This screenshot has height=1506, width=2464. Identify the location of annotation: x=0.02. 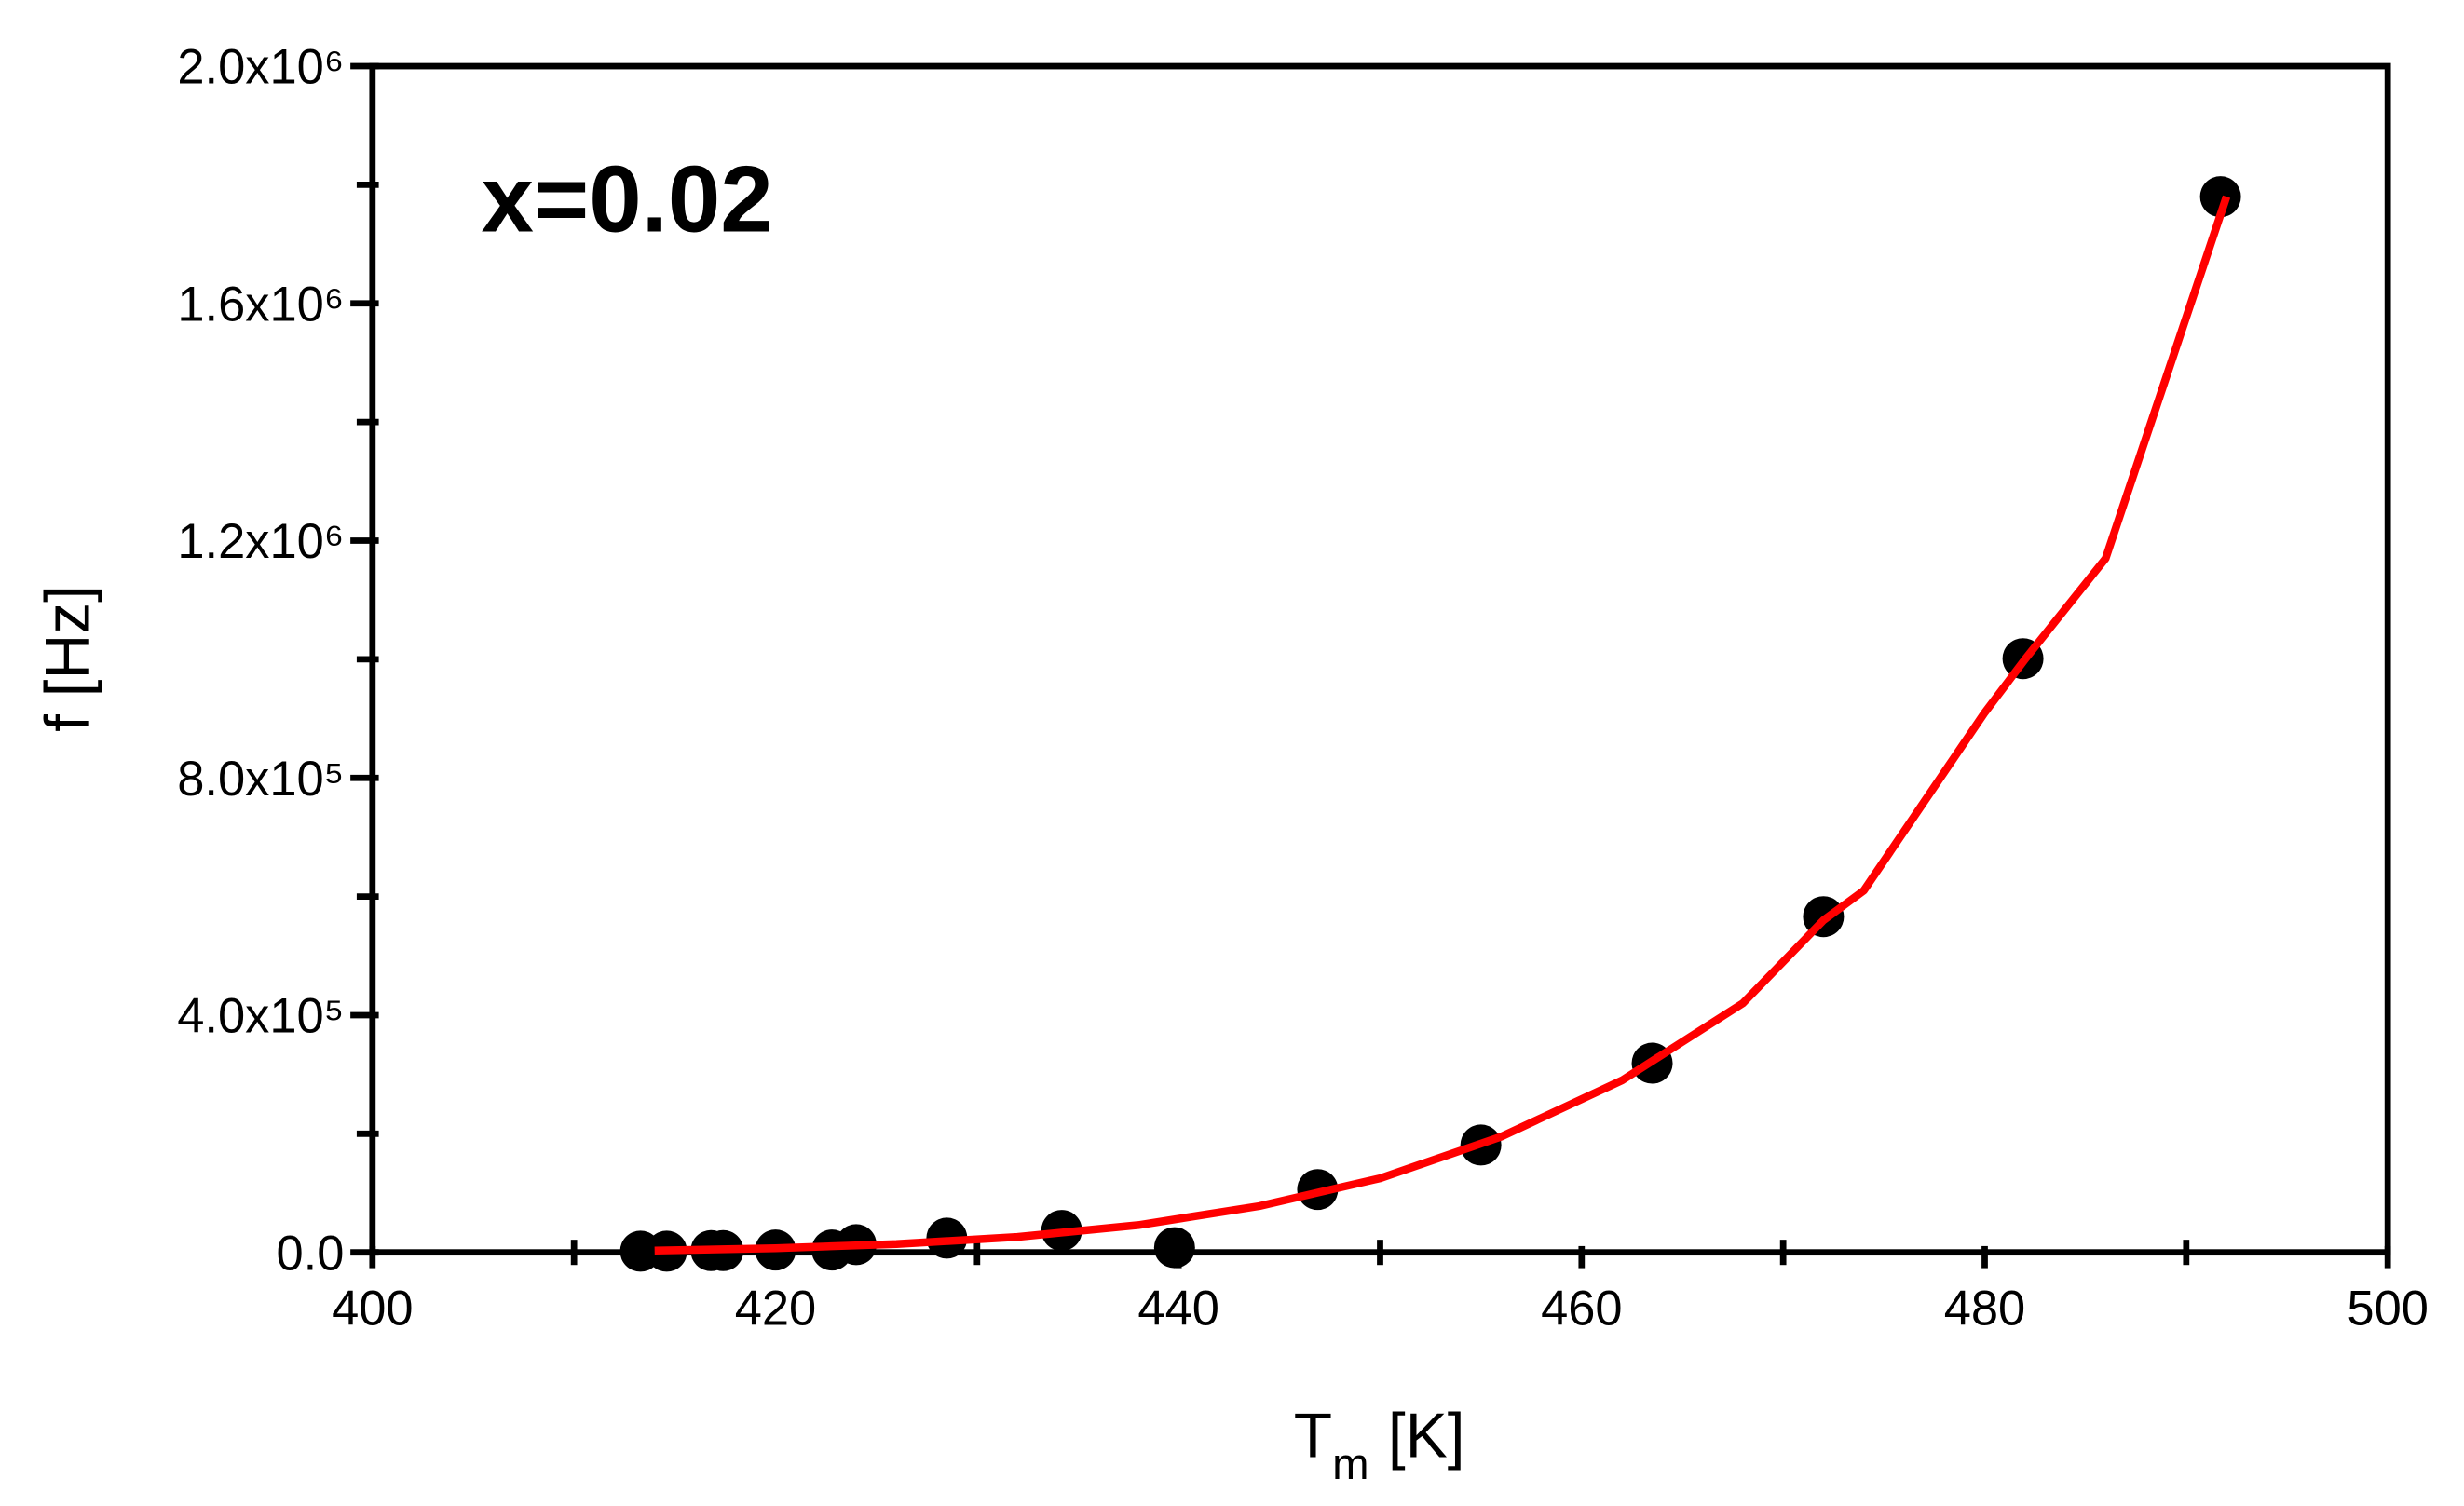
(627, 199).